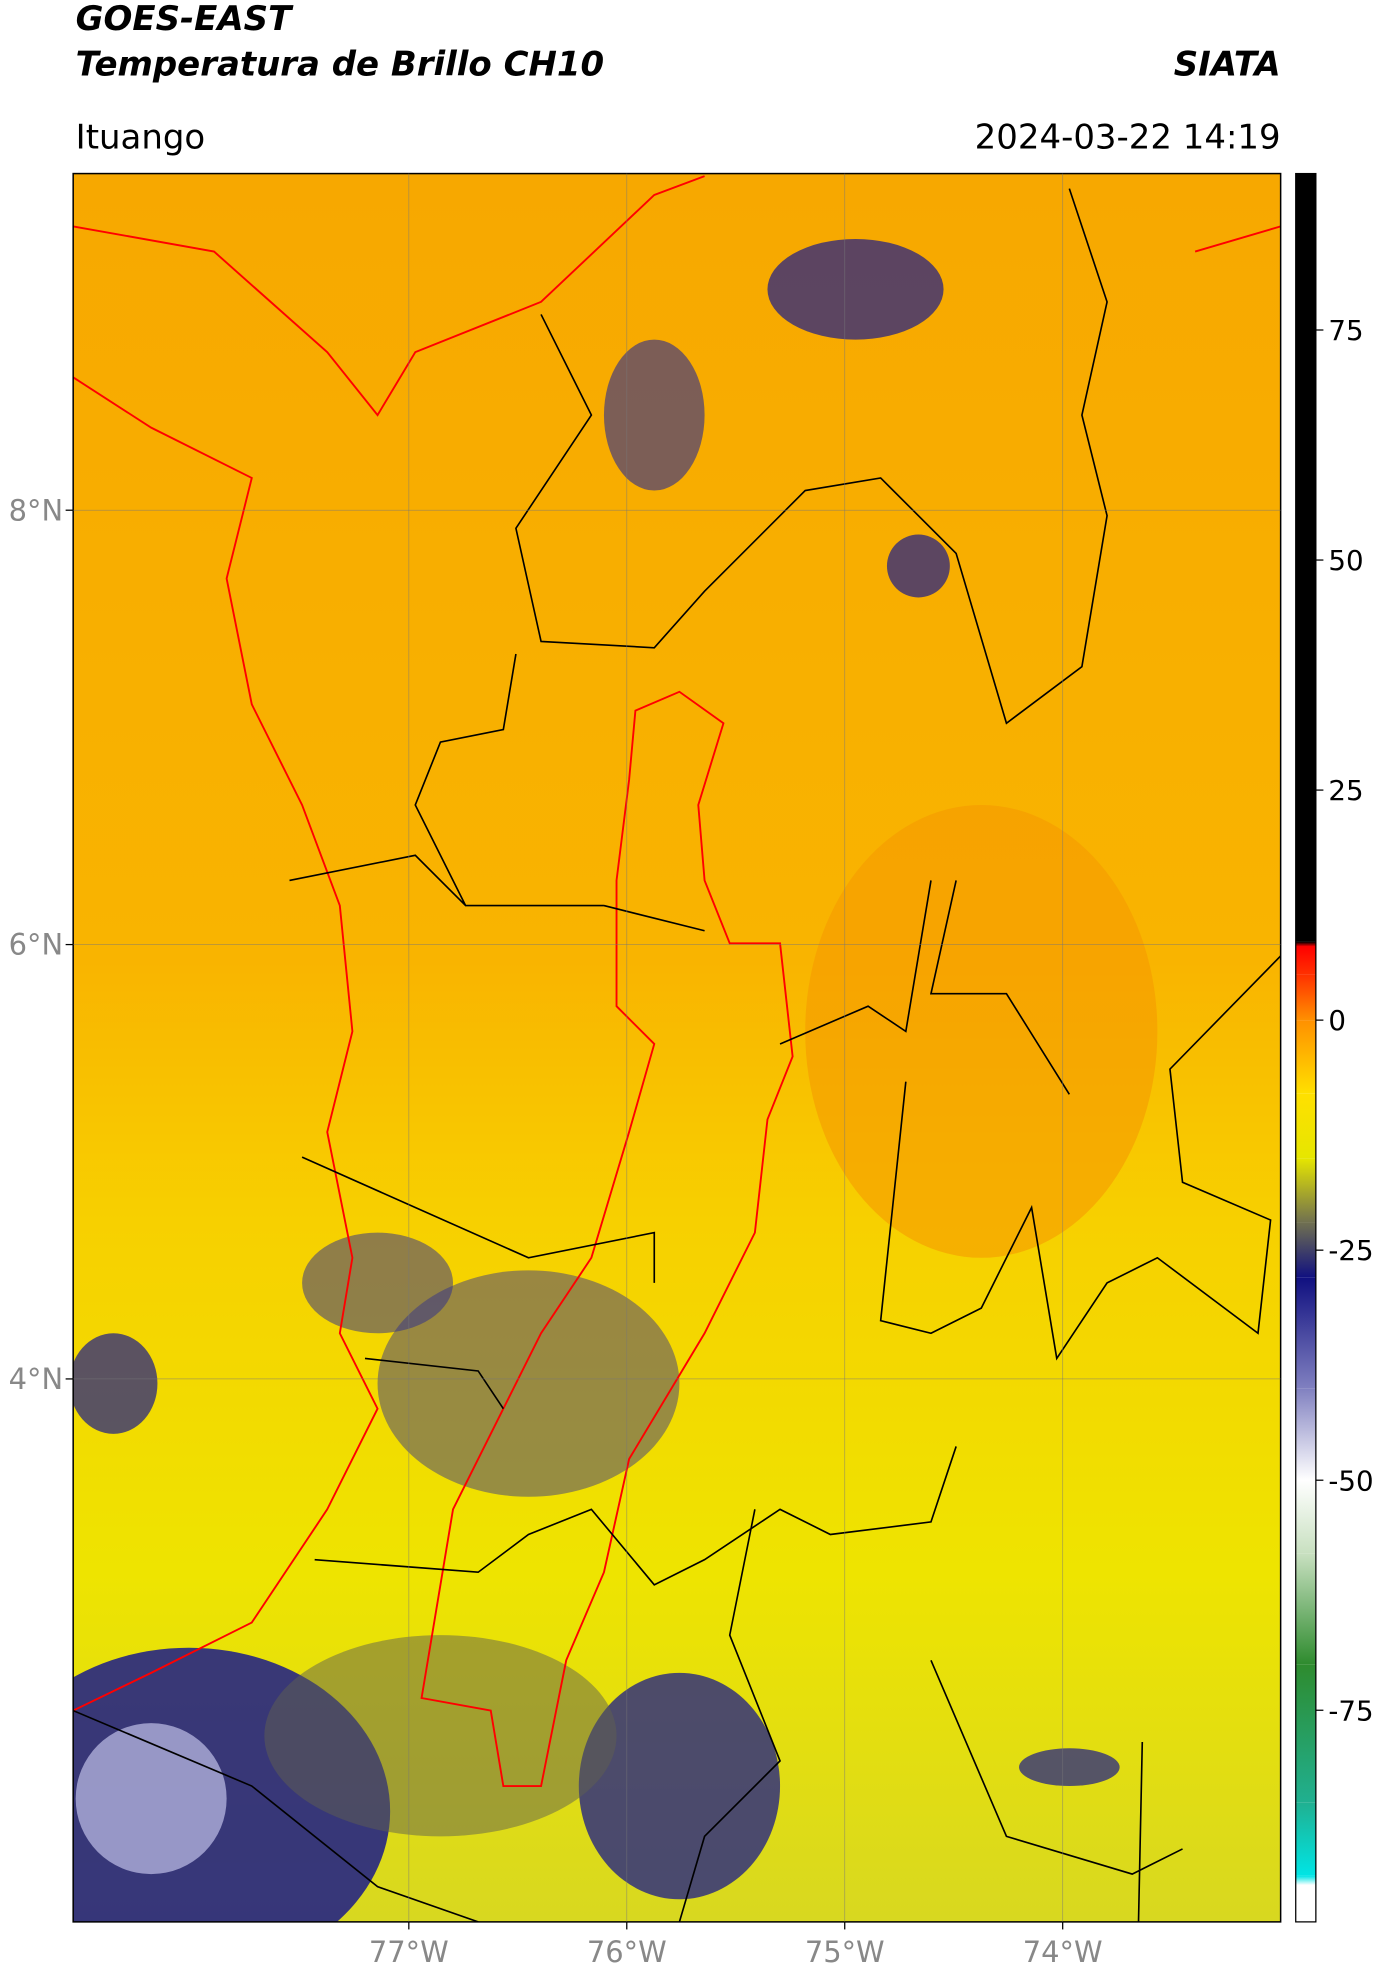 The height and width of the screenshot is (1981, 1384). I want to click on y-tick-label: 4°N, so click(36, 1379).